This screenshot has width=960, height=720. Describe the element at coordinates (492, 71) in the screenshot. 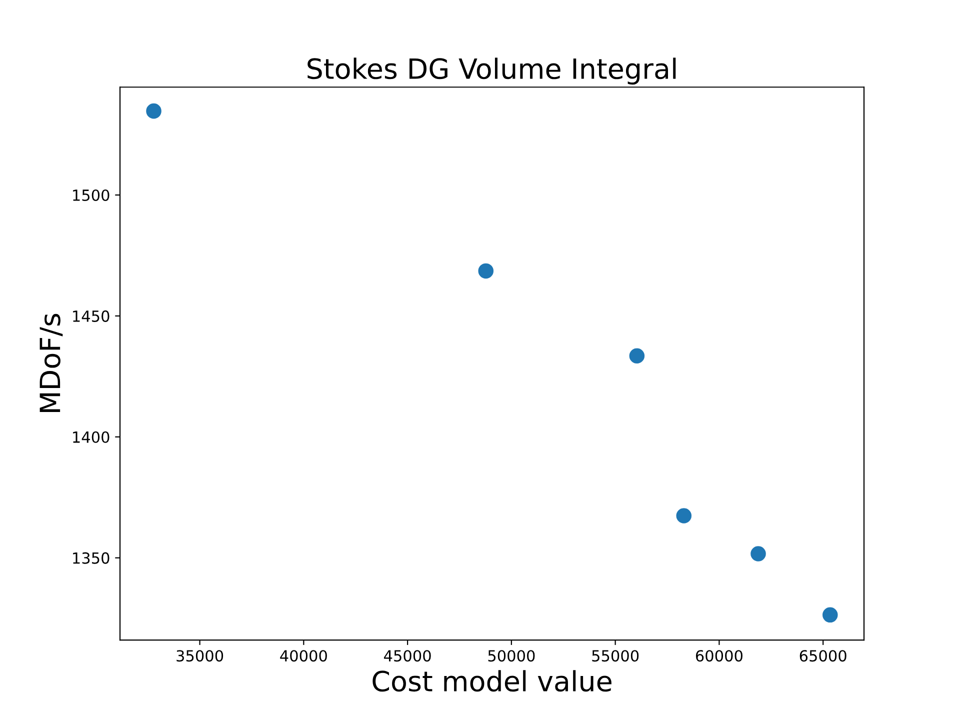

I see `chart-title: Stokes DG Volume Integral` at that location.